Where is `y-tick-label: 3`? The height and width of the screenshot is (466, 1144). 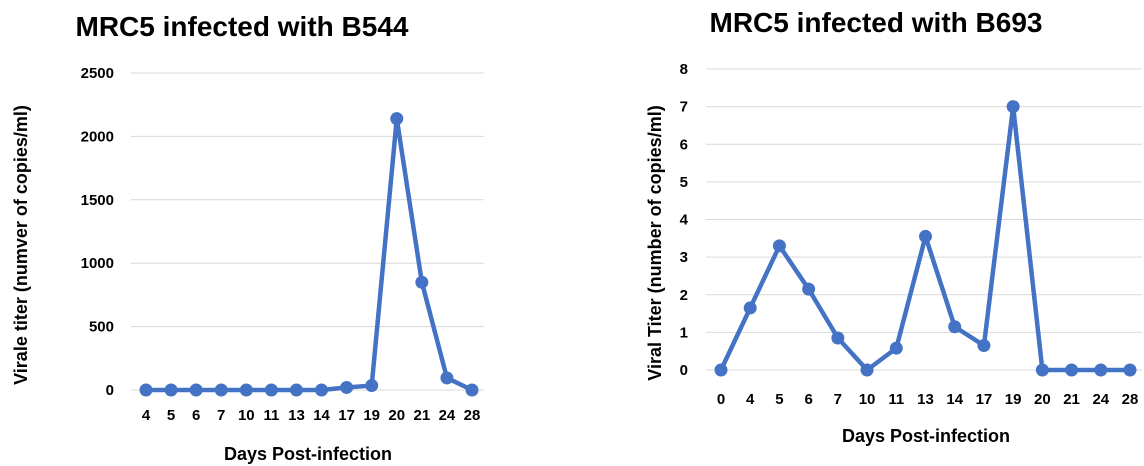 y-tick-label: 3 is located at coordinates (684, 257).